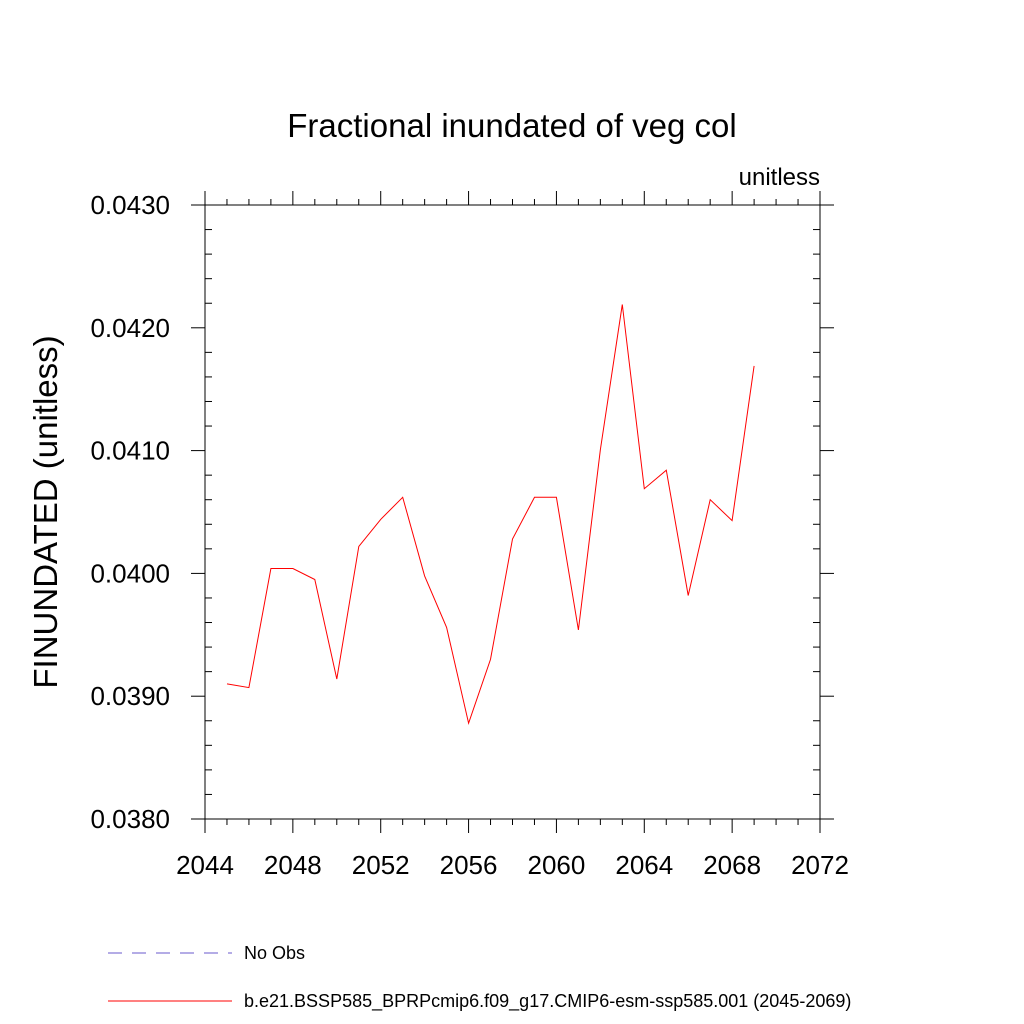 This screenshot has height=1024, width=1024. I want to click on y-tick-label: 0.0420, so click(130, 328).